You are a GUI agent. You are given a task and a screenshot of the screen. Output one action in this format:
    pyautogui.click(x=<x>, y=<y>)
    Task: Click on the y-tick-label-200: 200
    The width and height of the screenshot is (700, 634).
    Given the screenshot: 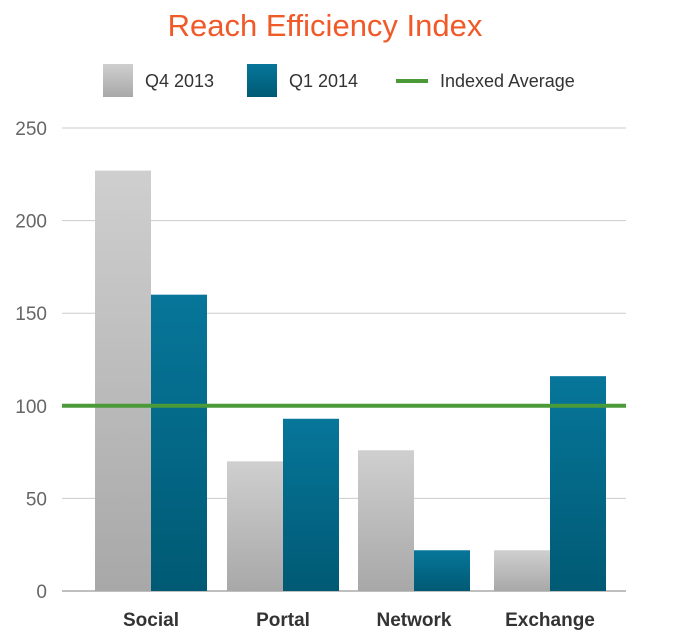 What is the action you would take?
    pyautogui.click(x=31, y=222)
    